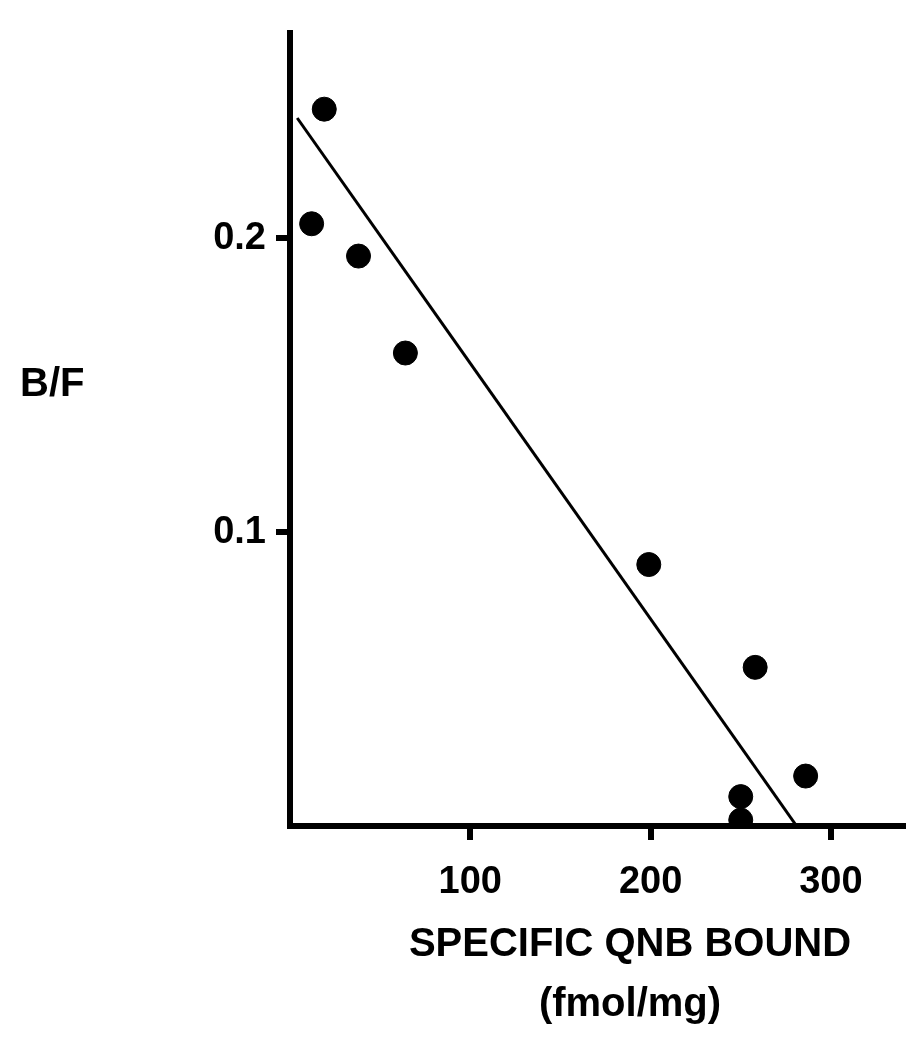 The height and width of the screenshot is (1053, 916). What do you see at coordinates (470, 880) in the screenshot?
I see `x-tick-label: 100` at bounding box center [470, 880].